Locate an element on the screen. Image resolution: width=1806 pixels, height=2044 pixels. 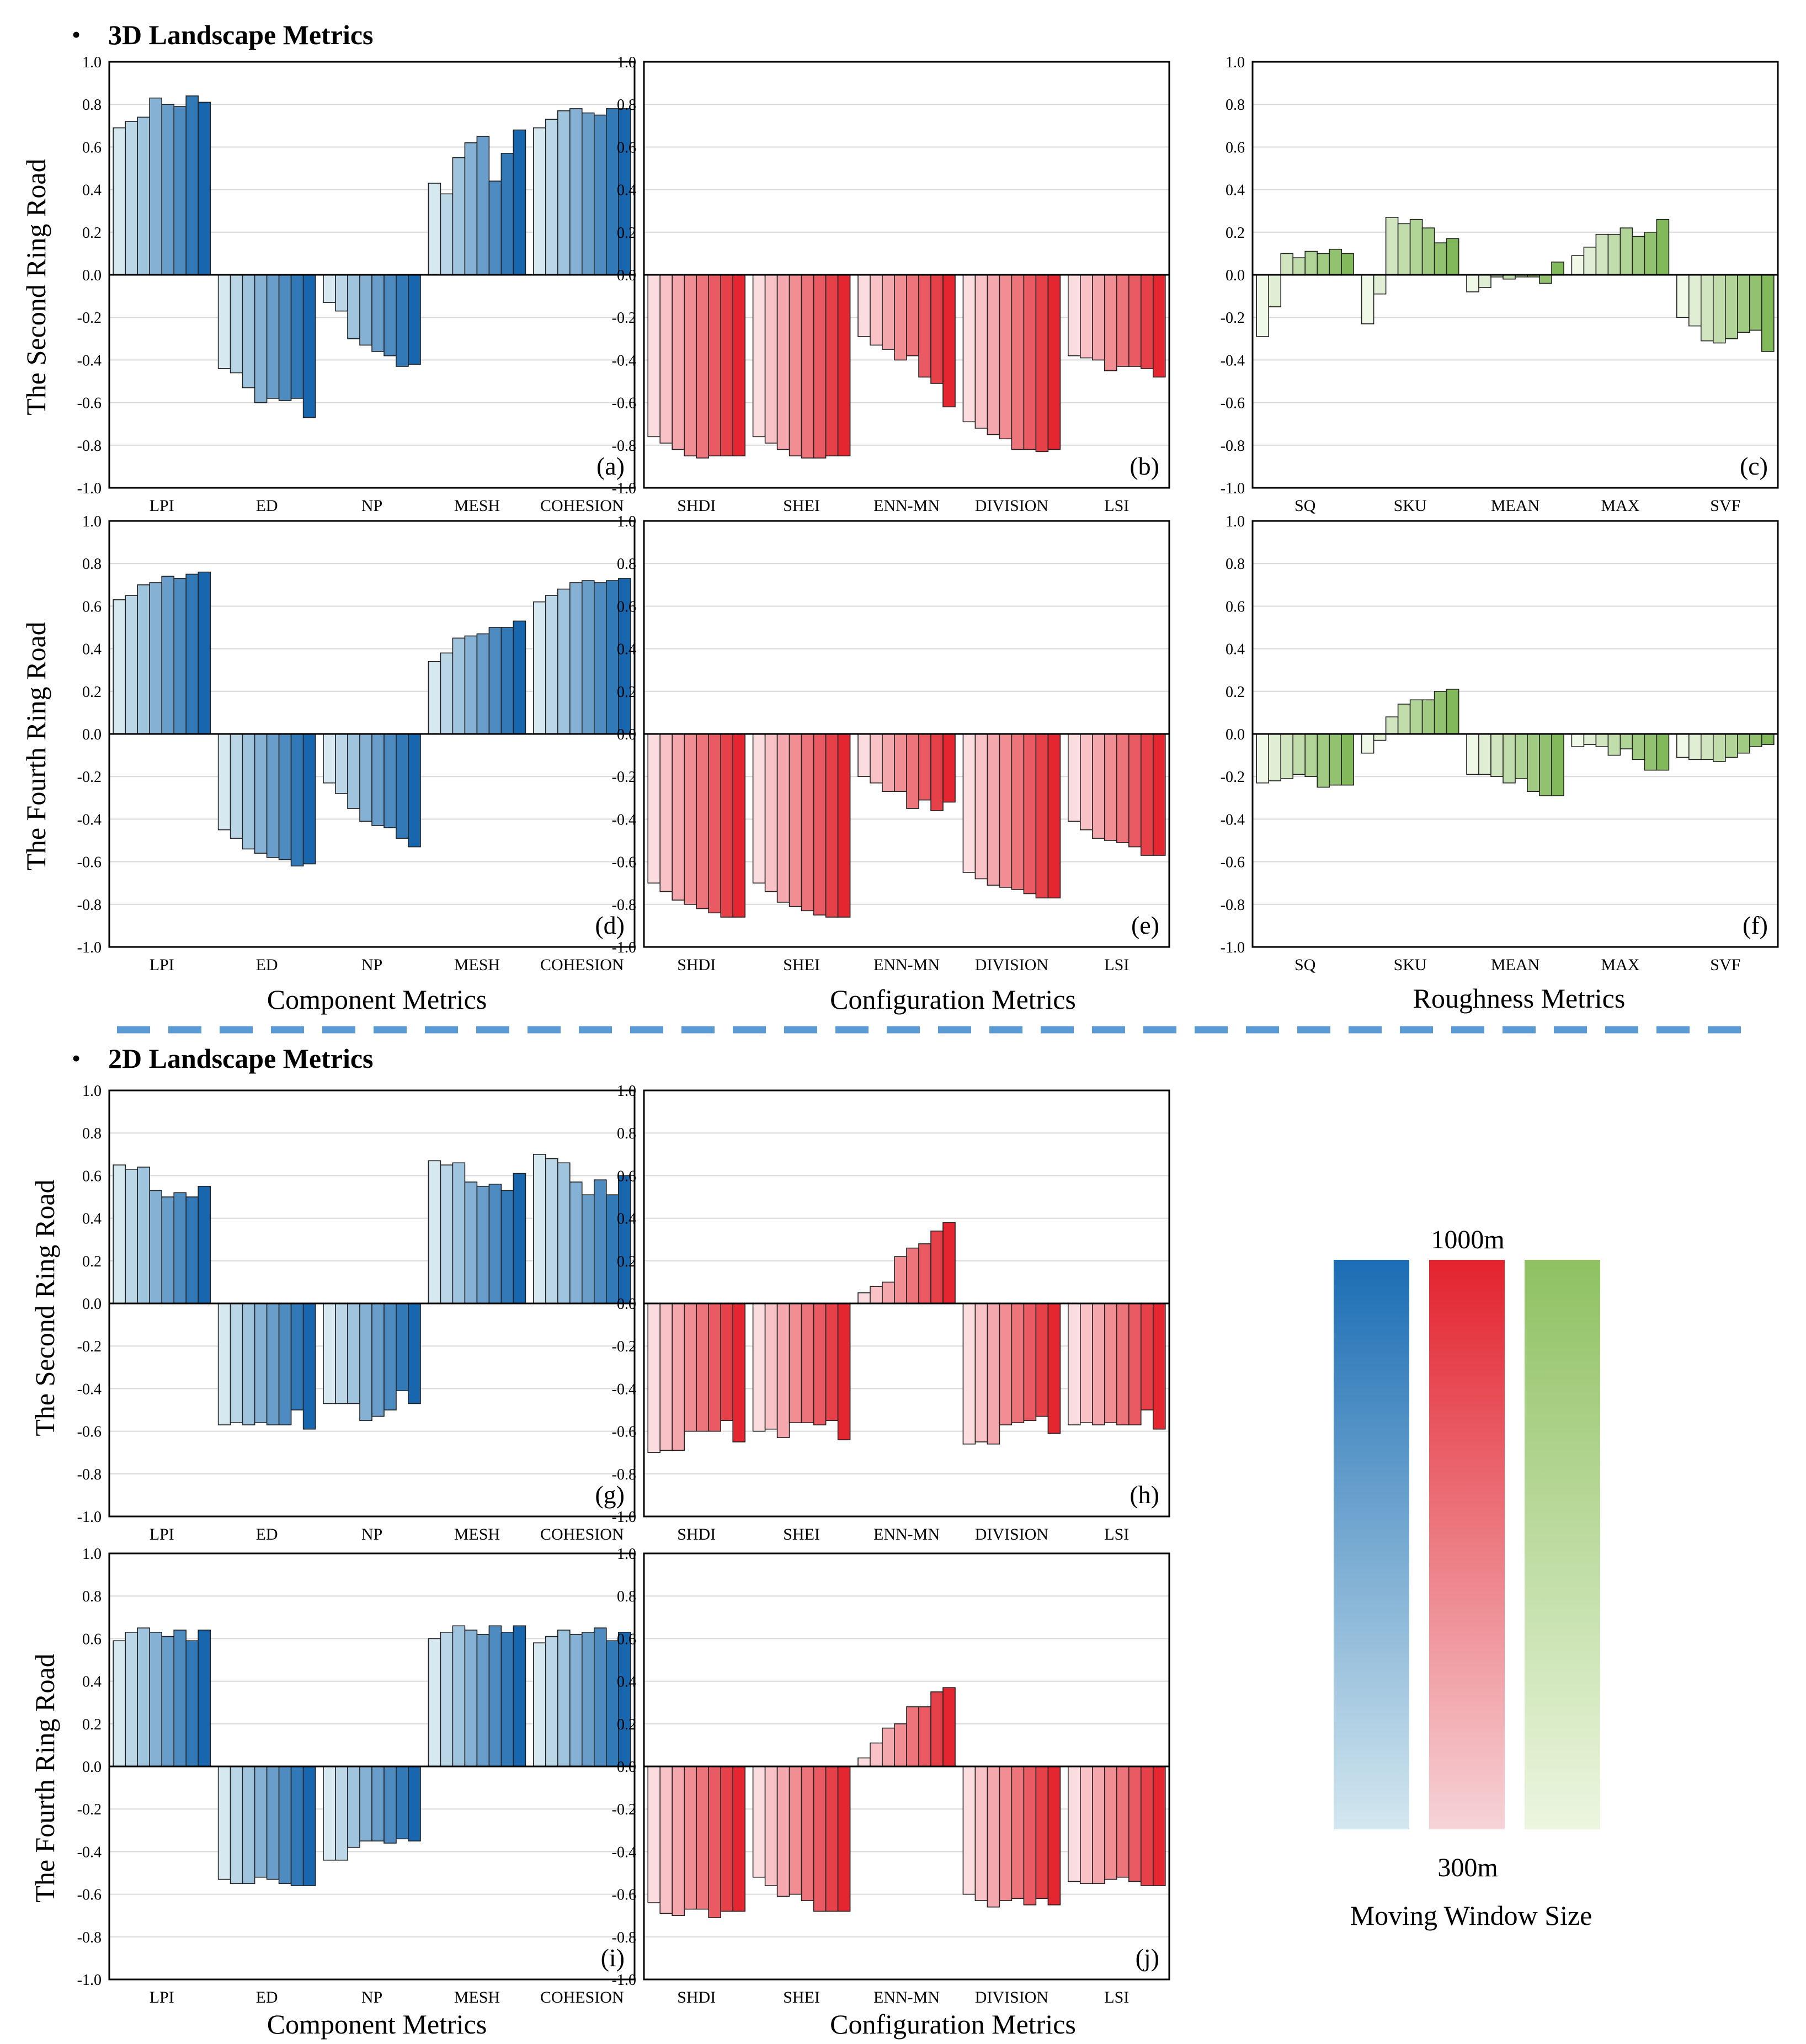
category-label: LSI is located at coordinates (1116, 506).